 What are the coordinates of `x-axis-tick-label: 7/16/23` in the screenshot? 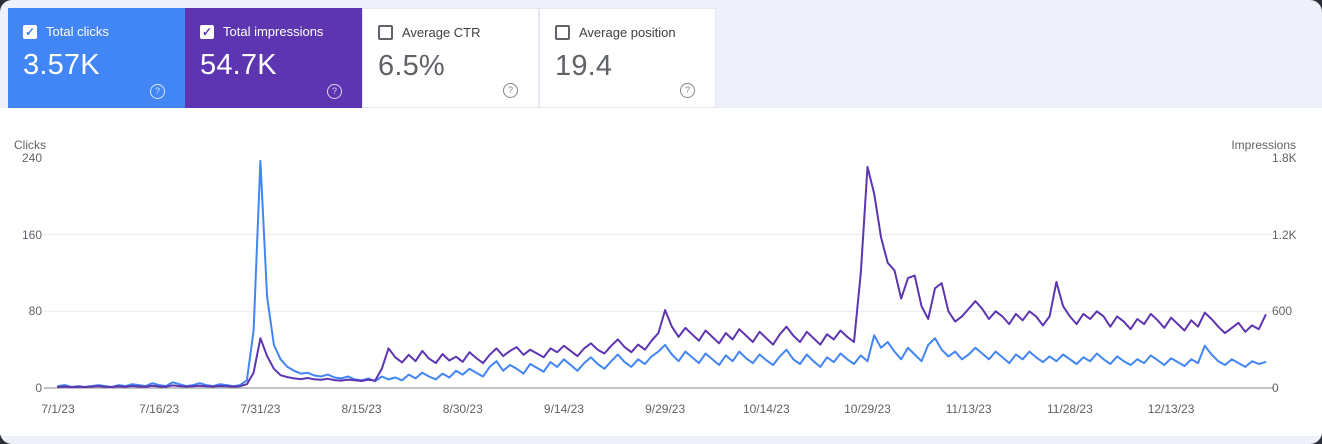 It's located at (159, 409).